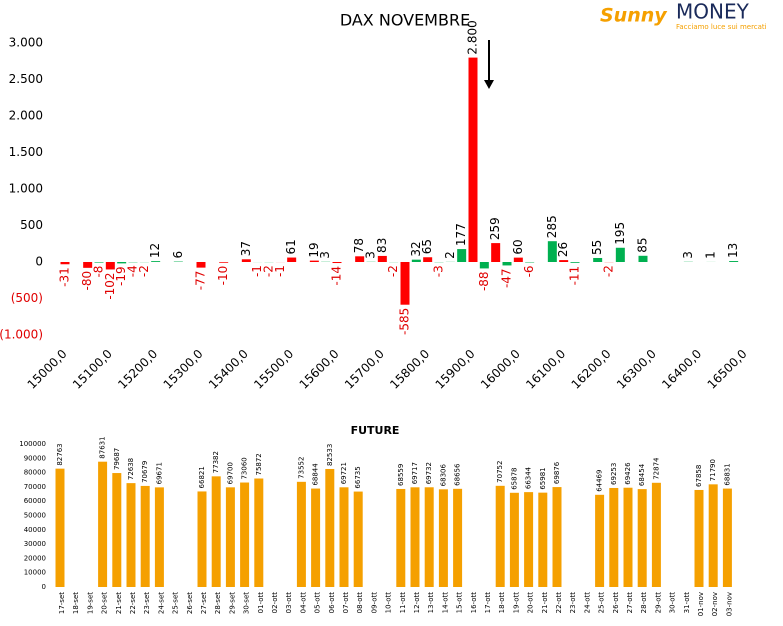 The height and width of the screenshot is (626, 783). Describe the element at coordinates (405, 20) in the screenshot. I see `chart-title: DAX NOVEMBRE` at that location.